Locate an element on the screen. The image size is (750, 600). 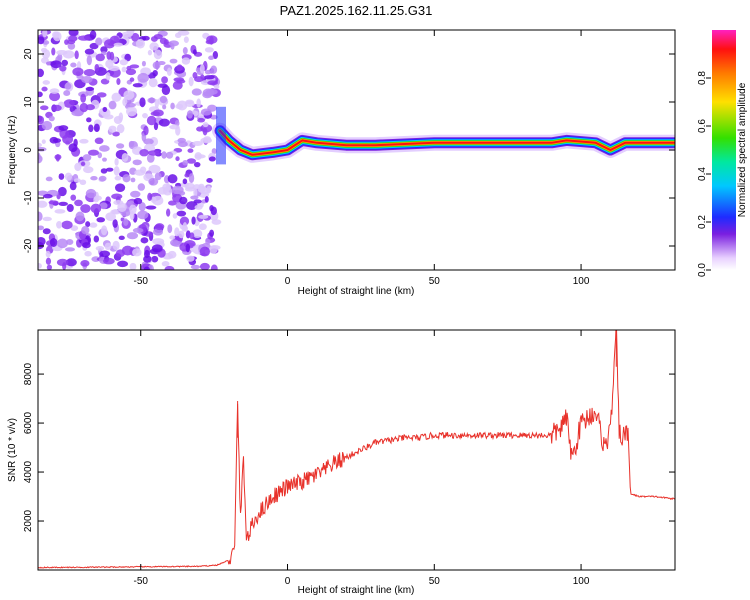
snr-y-tick-label: 8000 is located at coordinates (28, 374).